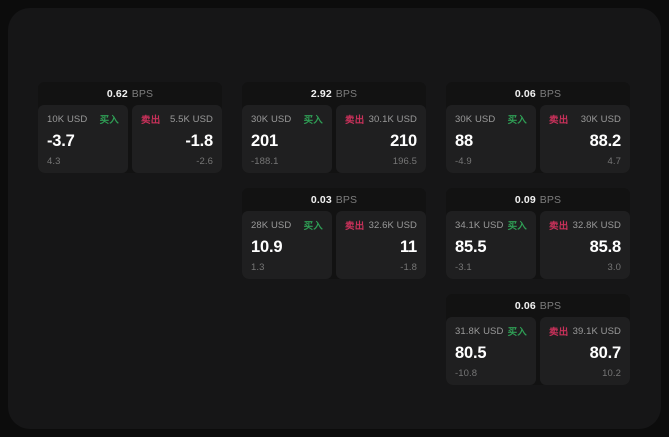 This screenshot has width=669, height=437. What do you see at coordinates (491, 245) in the screenshot?
I see `buy-panel: 34.1K USD 买入 85.5 -3.1` at bounding box center [491, 245].